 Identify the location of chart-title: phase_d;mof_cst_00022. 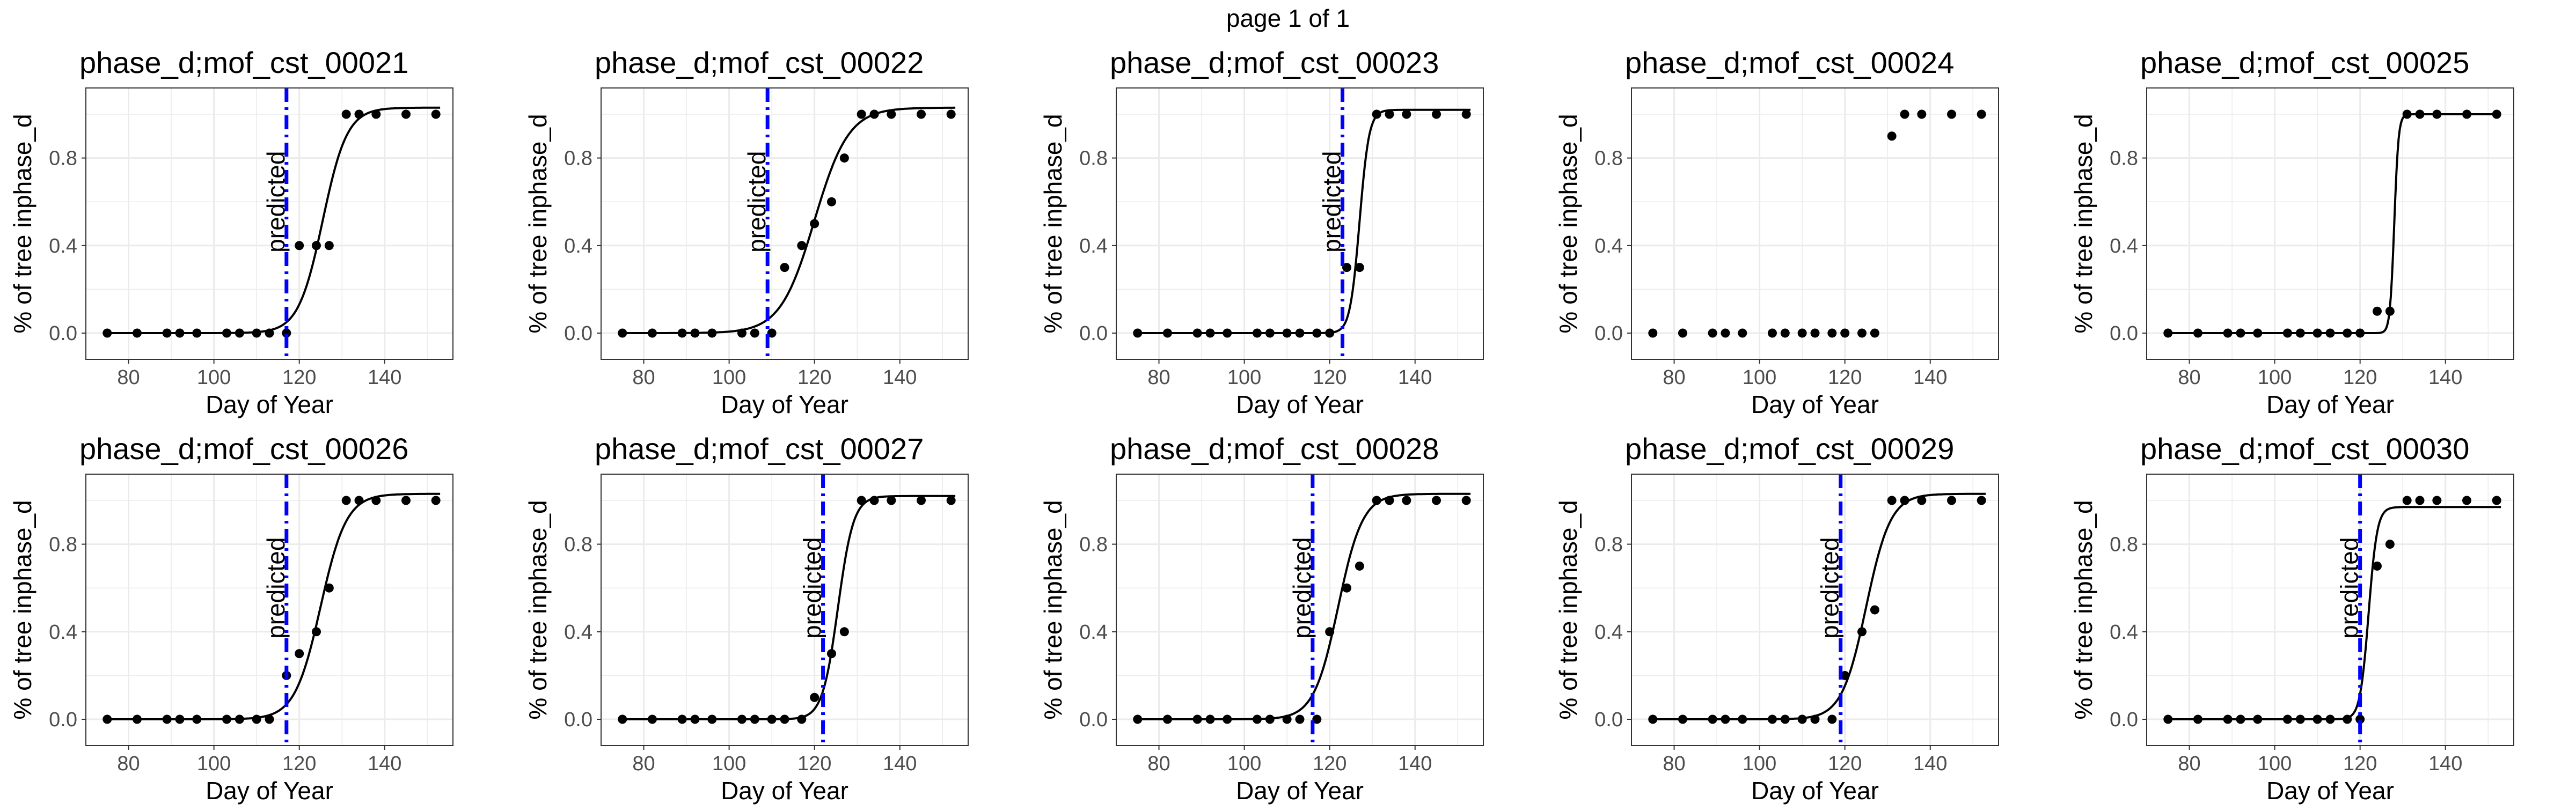
(759, 62).